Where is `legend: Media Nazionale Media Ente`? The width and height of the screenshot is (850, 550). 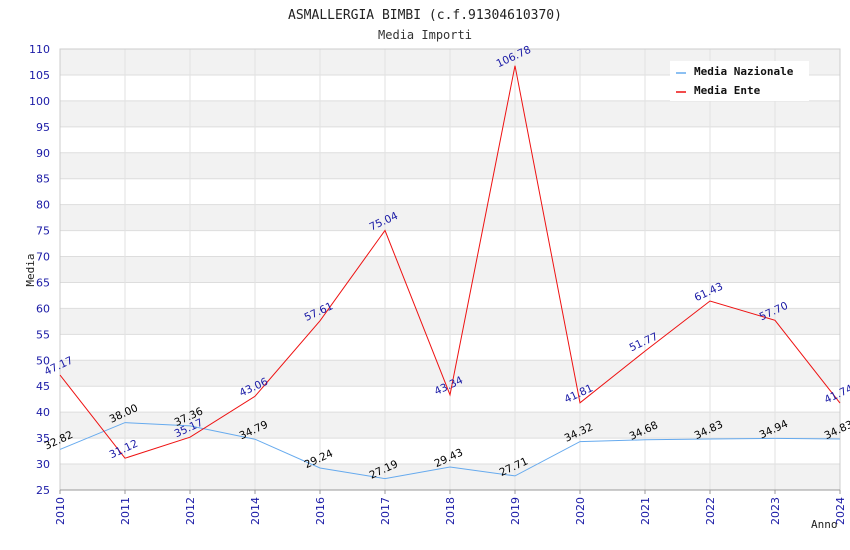
legend: Media Nazionale Media Ente is located at coordinates (739, 81).